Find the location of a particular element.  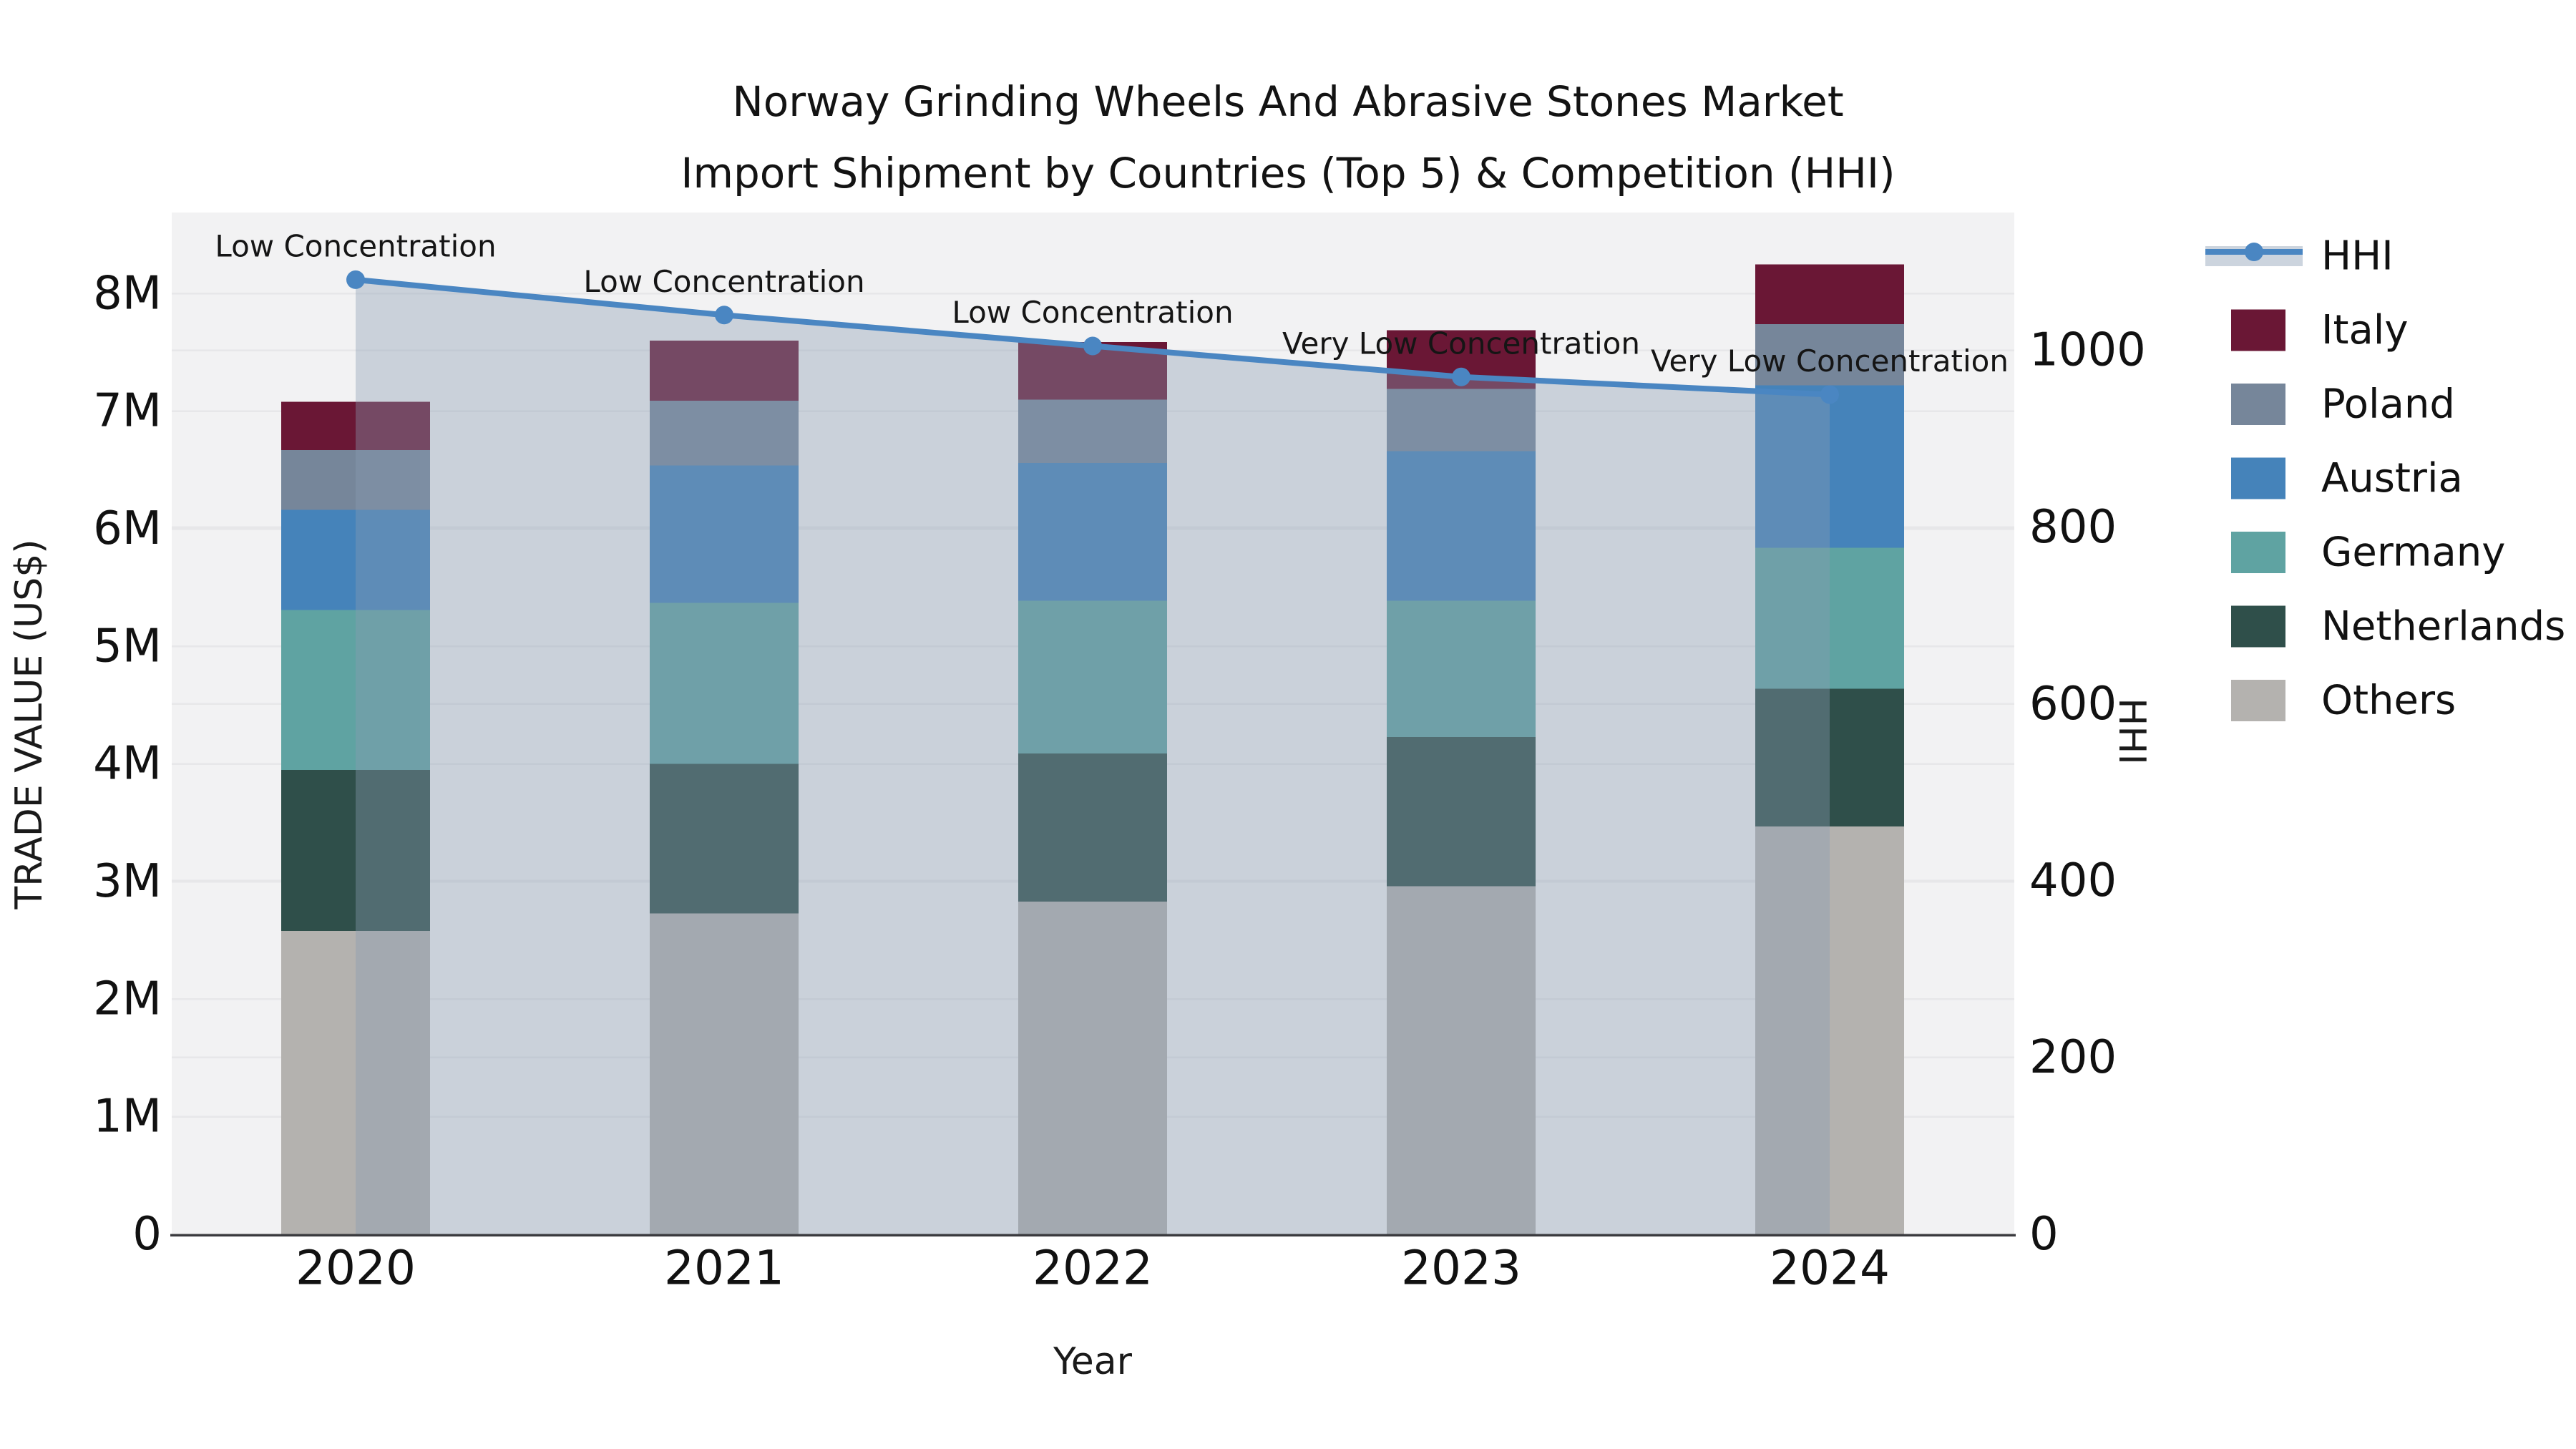

hhi-point-2023 is located at coordinates (1461, 376).